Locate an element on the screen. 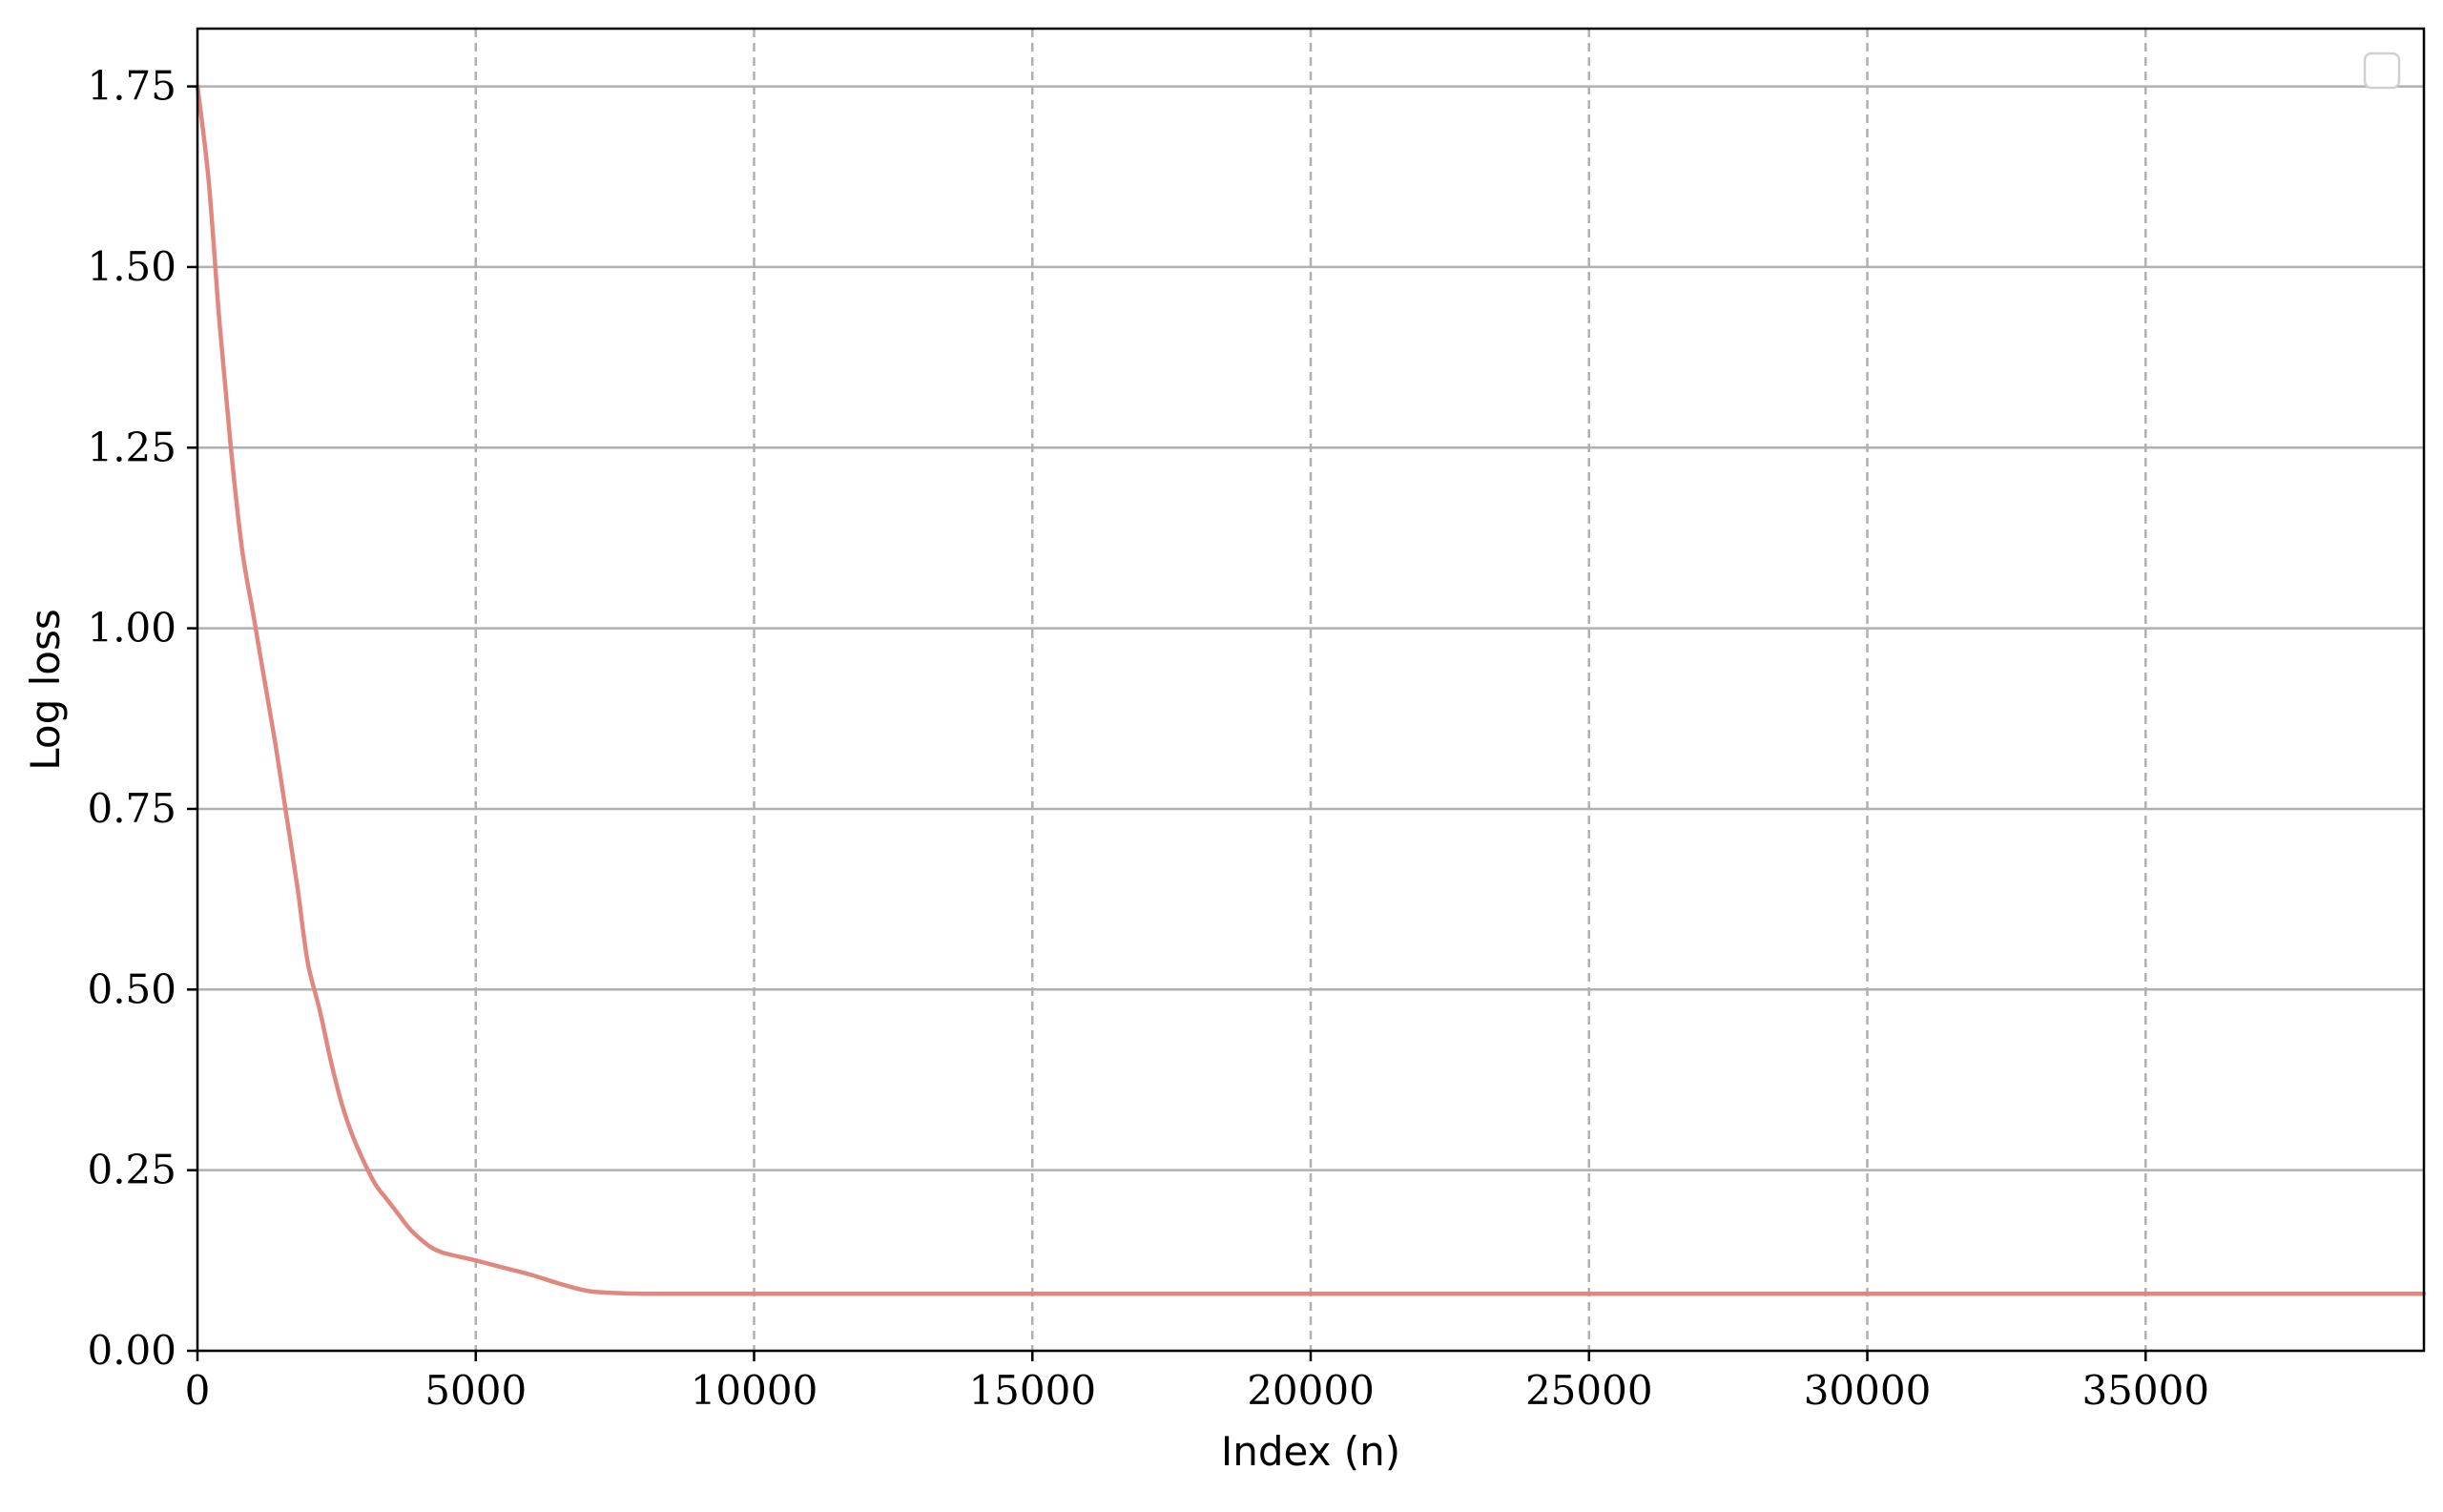 The image size is (2443, 1512). legend is located at coordinates (2382, 71).